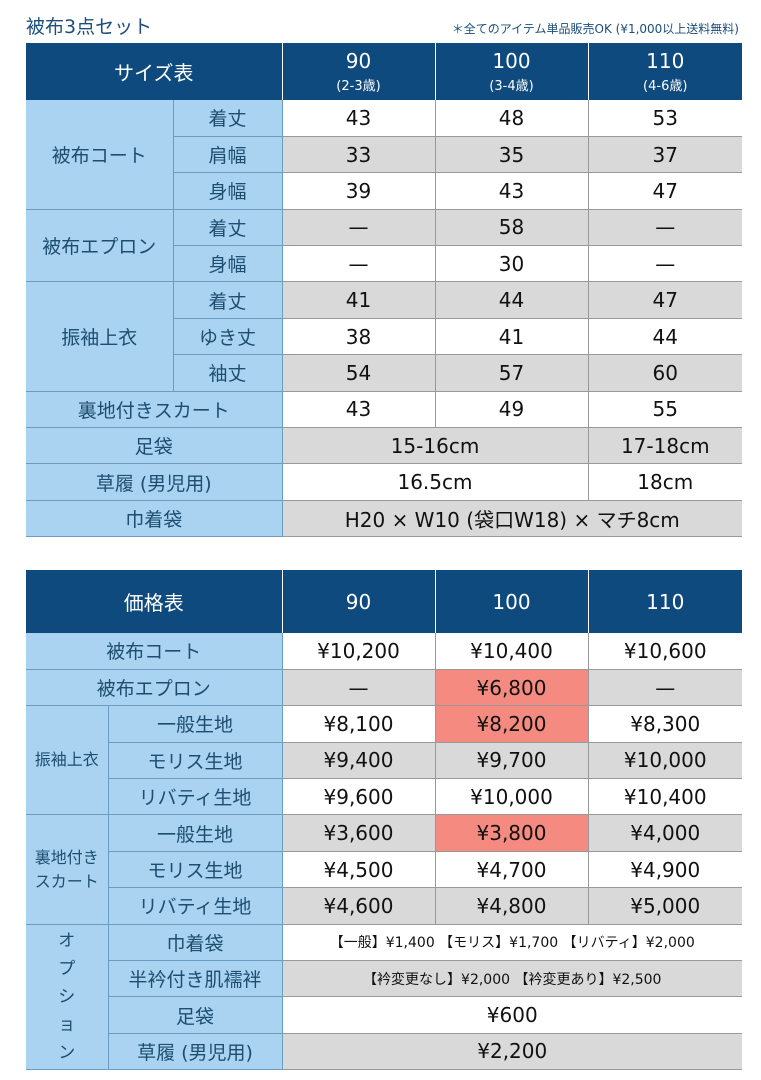 The height and width of the screenshot is (1080, 761). I want to click on highlighted-cell: ¥6,800, so click(511, 688).